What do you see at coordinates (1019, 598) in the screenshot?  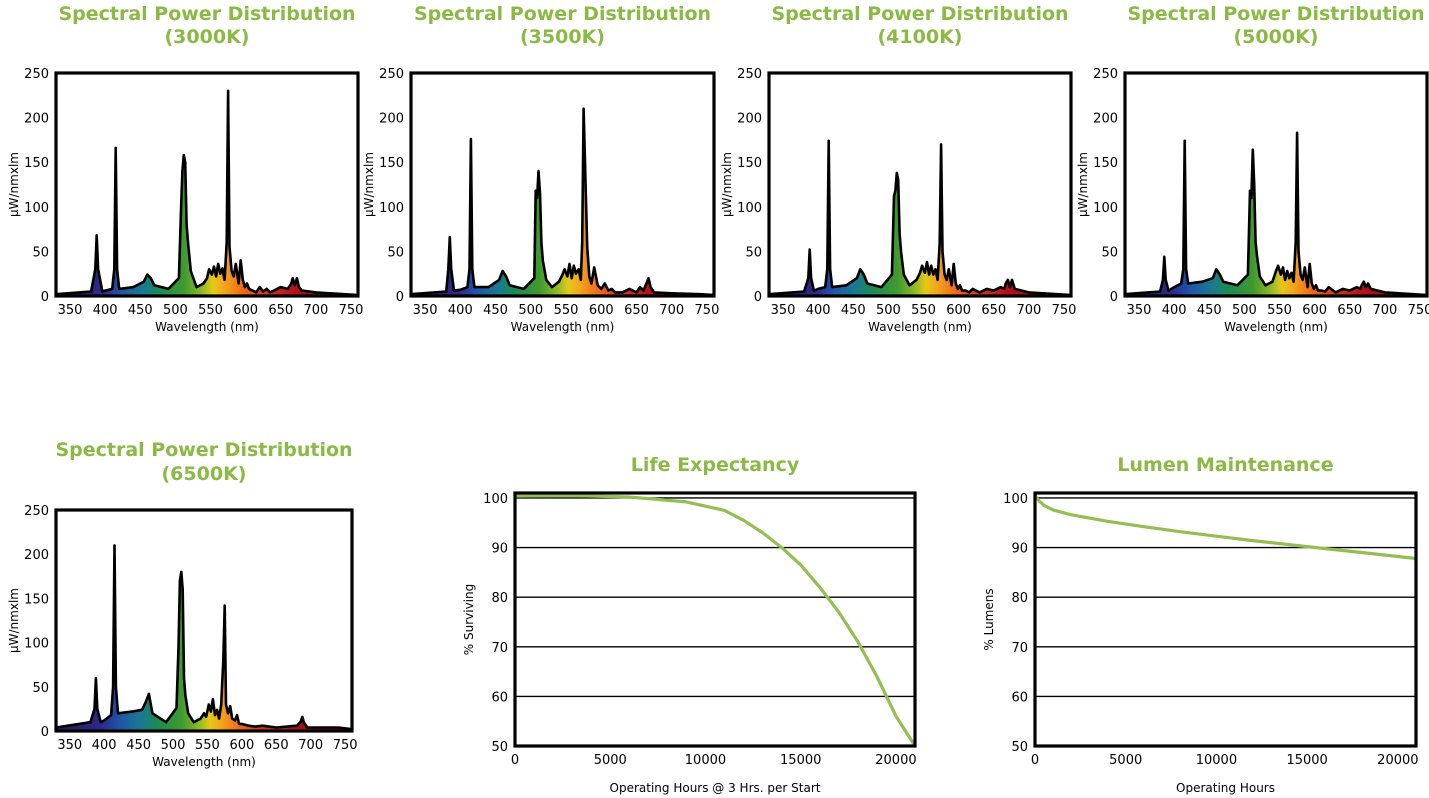 I see `y-tick-label: 80` at bounding box center [1019, 598].